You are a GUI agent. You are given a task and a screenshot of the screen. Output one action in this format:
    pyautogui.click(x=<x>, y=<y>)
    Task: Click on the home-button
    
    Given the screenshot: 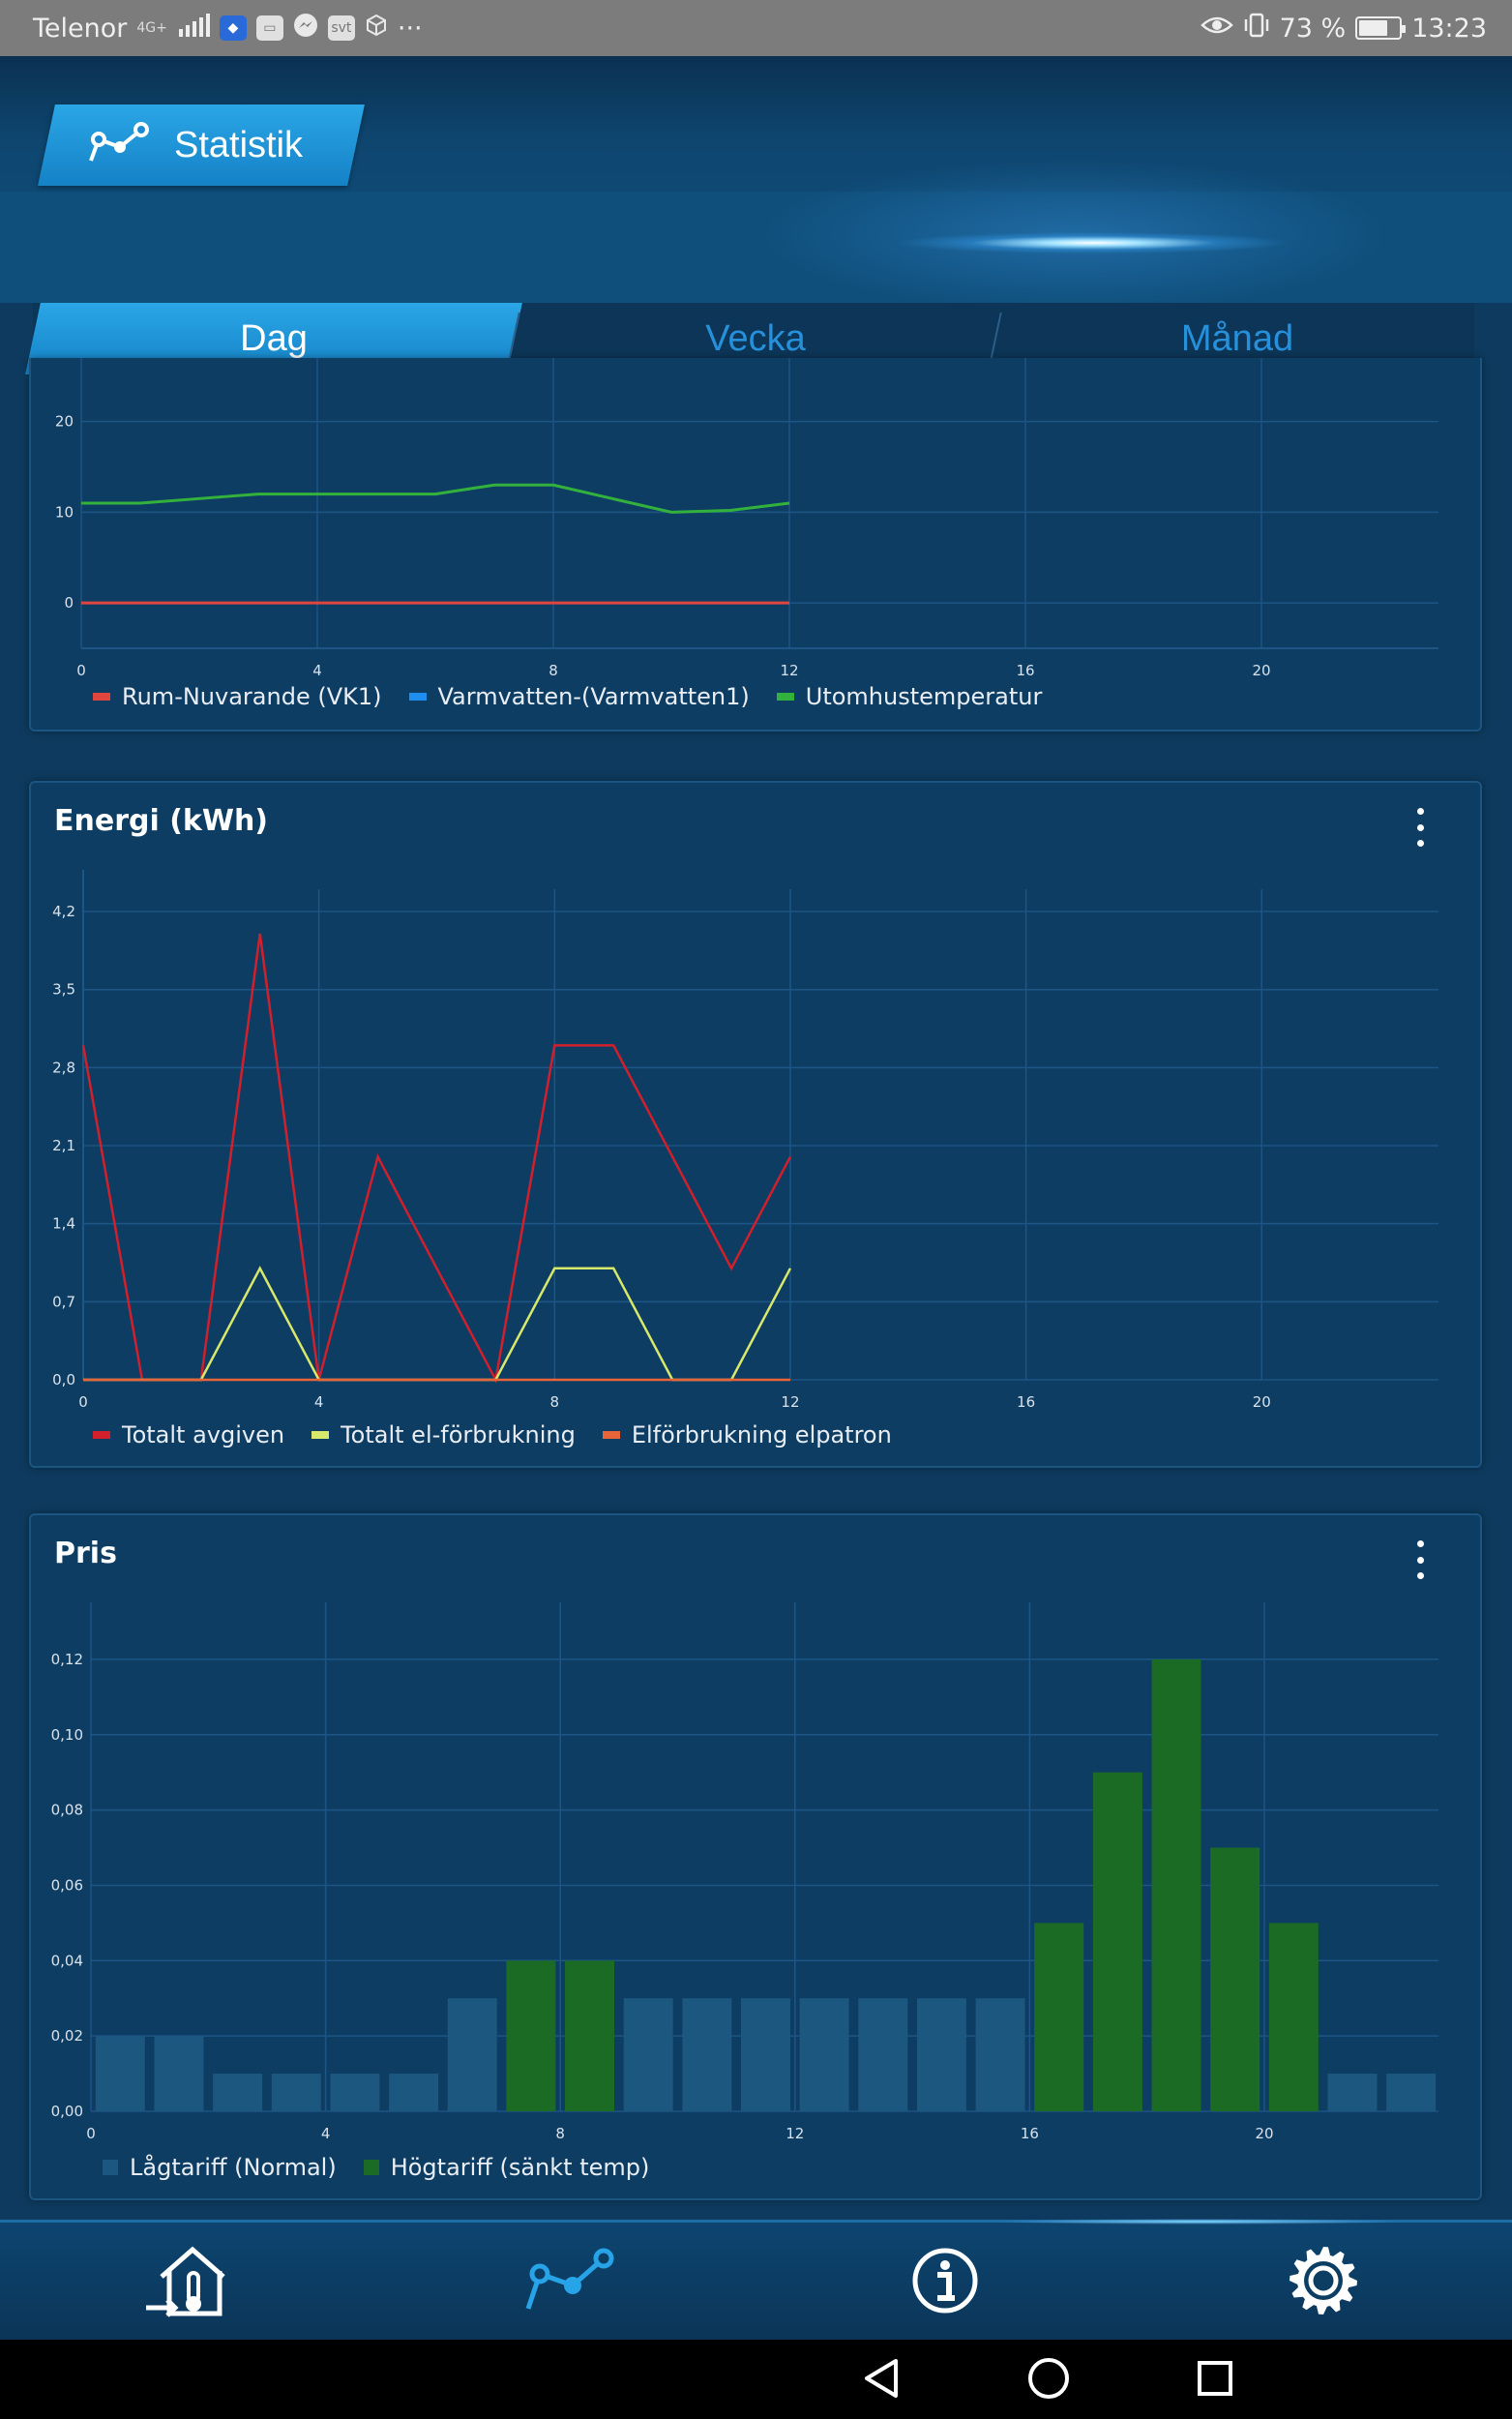 What is the action you would take?
    pyautogui.click(x=1049, y=2380)
    